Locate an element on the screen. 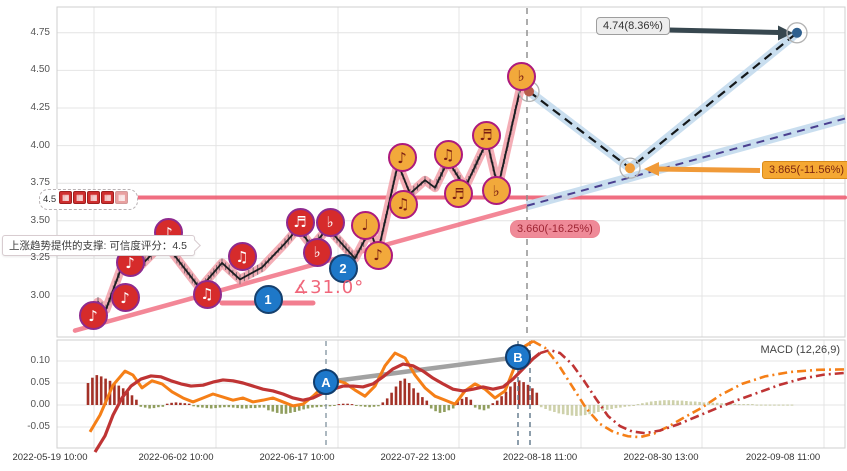 This screenshot has height=471, width=847. macd-histogram is located at coordinates (440, 395).